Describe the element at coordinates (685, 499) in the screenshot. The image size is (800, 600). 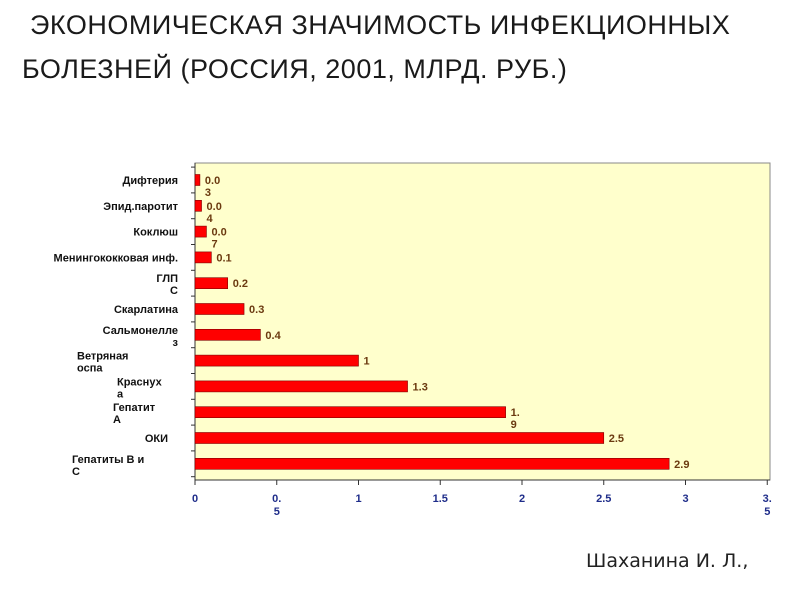
I see `x-tick-label: 3` at that location.